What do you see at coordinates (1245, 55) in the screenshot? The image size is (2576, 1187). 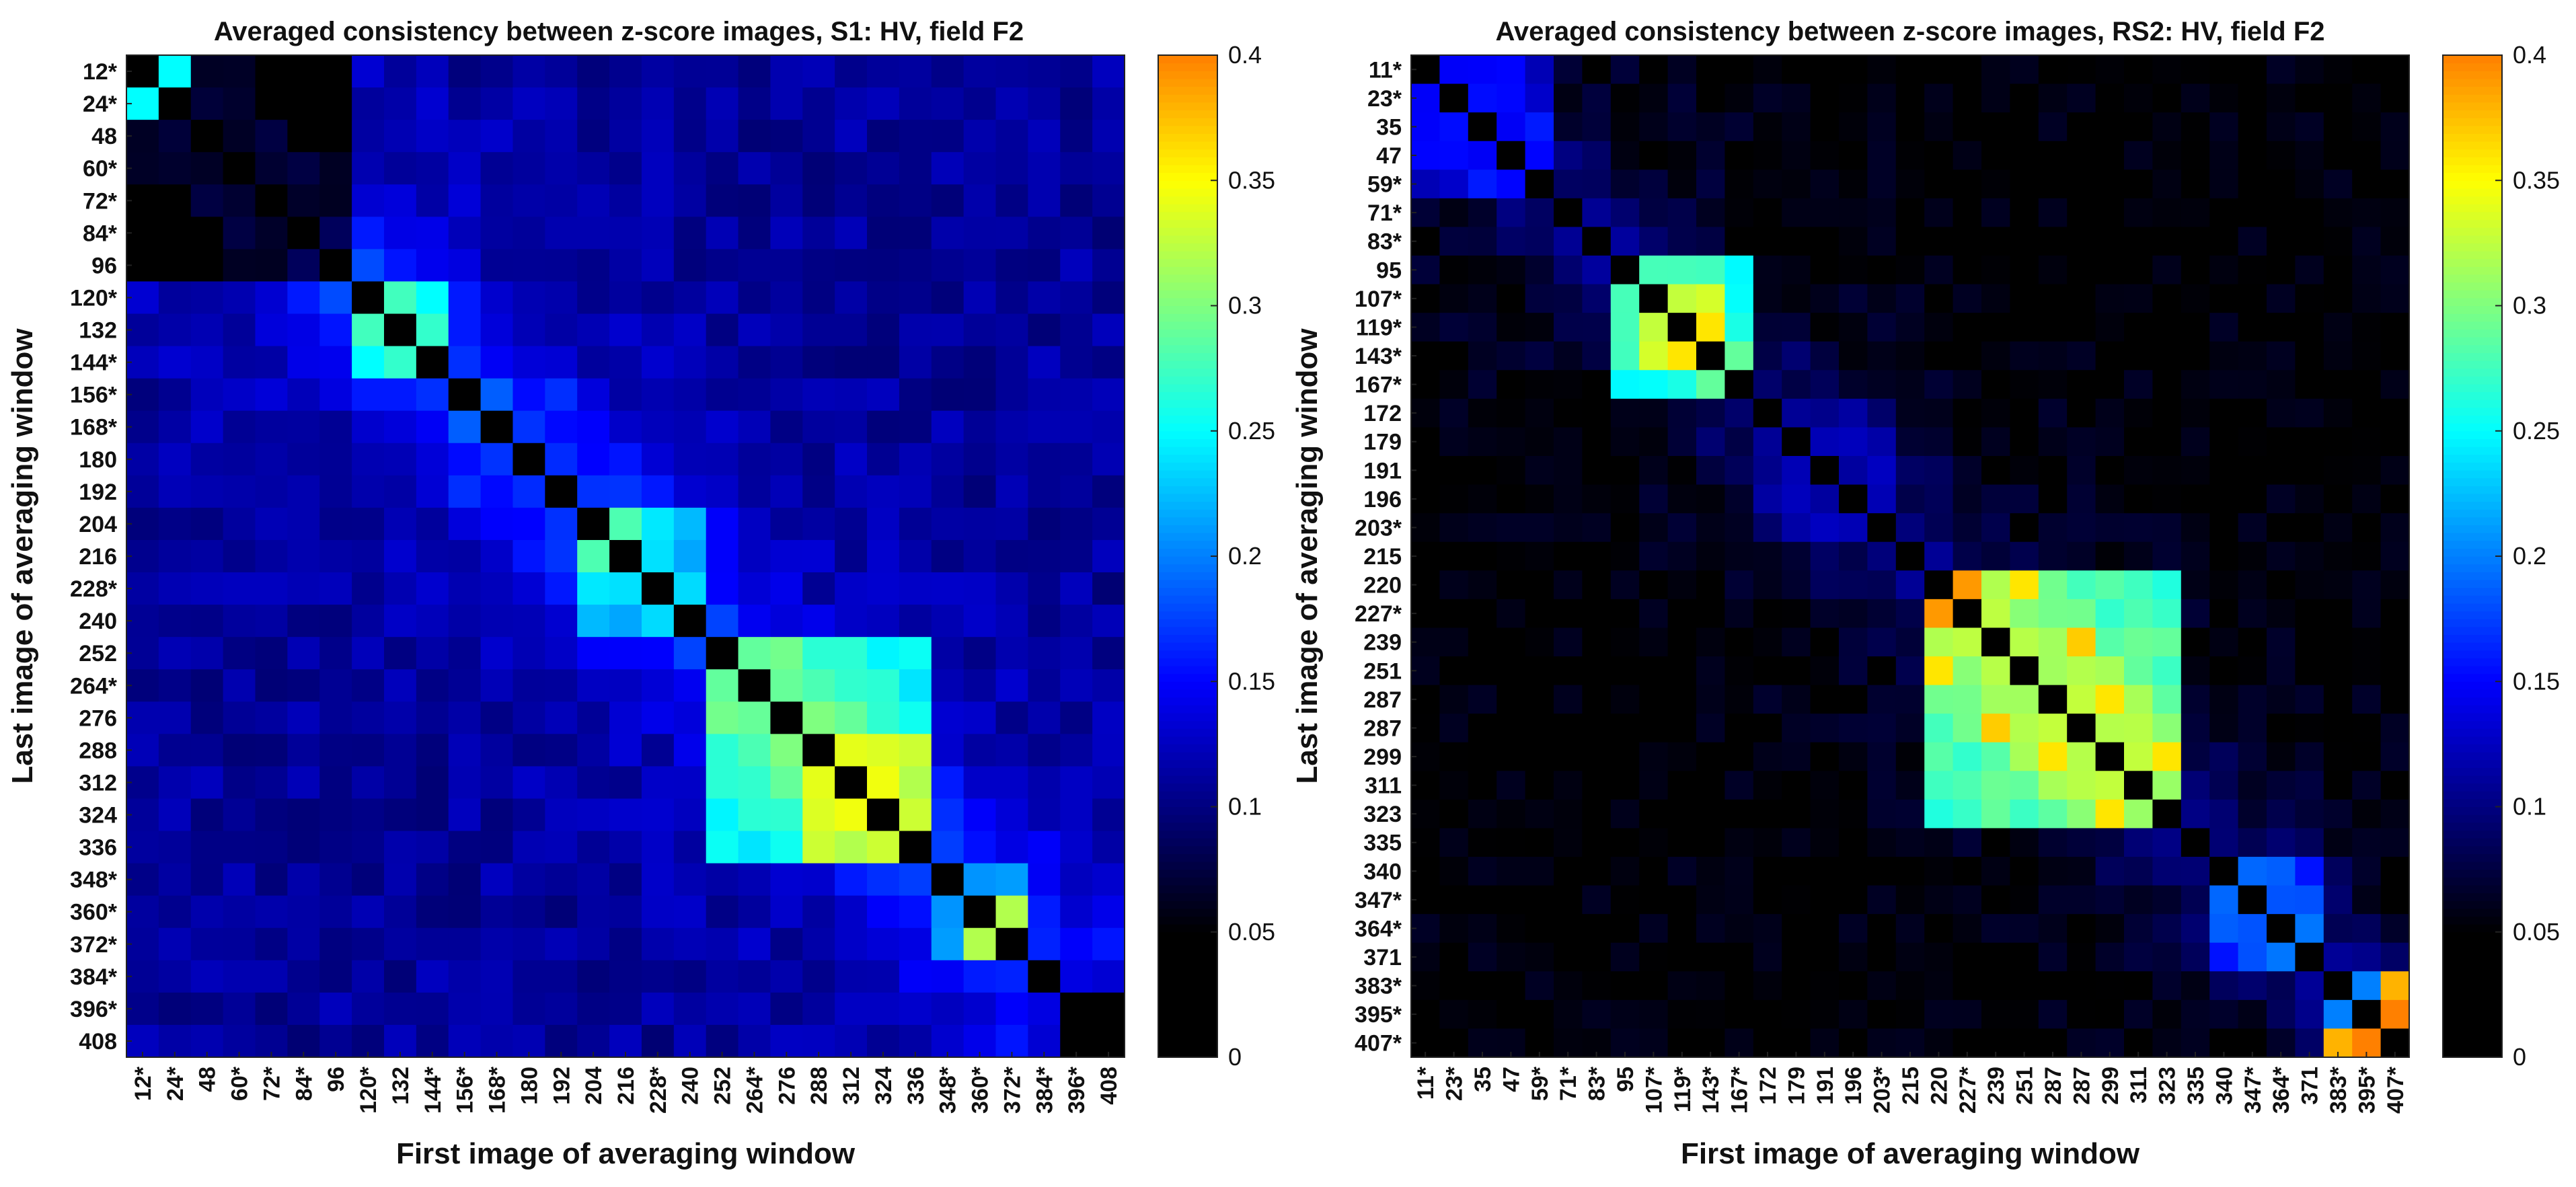 I see `colorbar-tick-label: 0.4` at bounding box center [1245, 55].